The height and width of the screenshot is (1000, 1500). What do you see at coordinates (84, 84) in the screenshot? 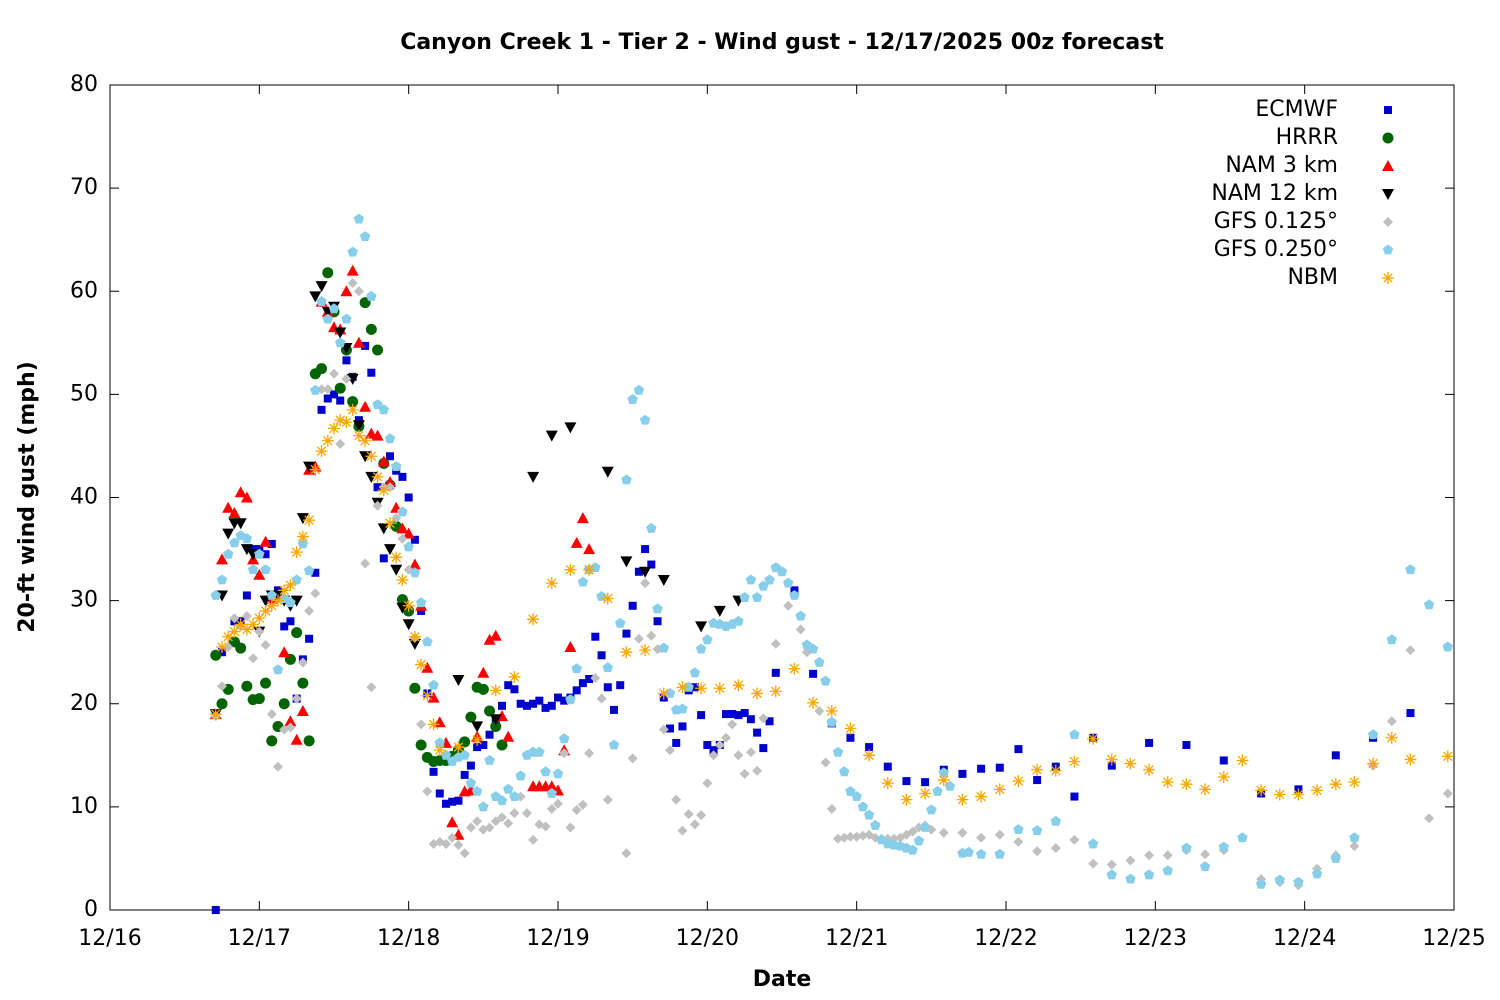
I see `y-tick-label: 80` at bounding box center [84, 84].